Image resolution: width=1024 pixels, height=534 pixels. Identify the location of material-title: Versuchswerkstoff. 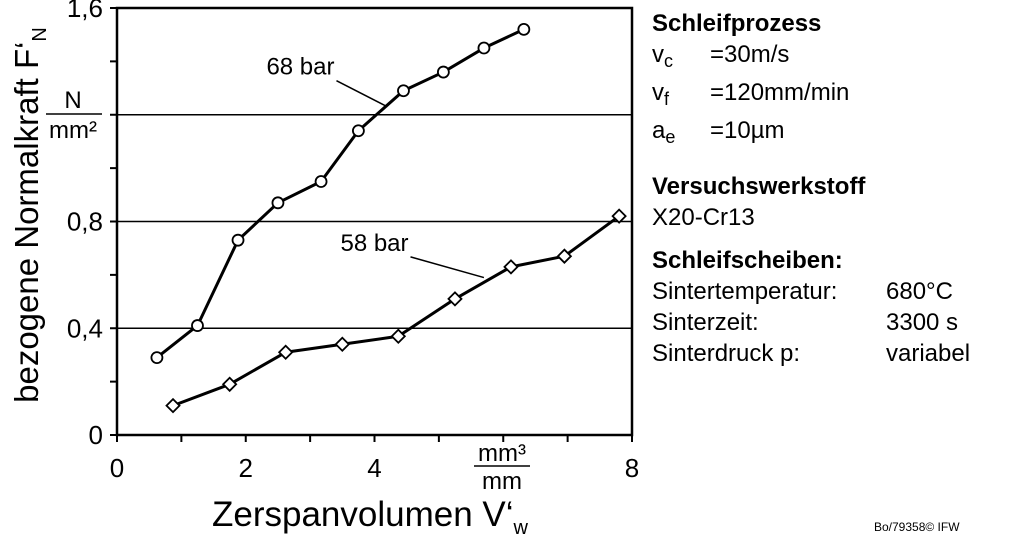
(759, 186).